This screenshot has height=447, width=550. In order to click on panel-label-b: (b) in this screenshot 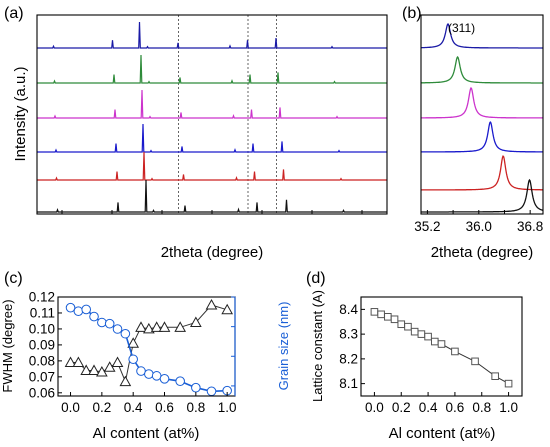, I will do `click(412, 13)`.